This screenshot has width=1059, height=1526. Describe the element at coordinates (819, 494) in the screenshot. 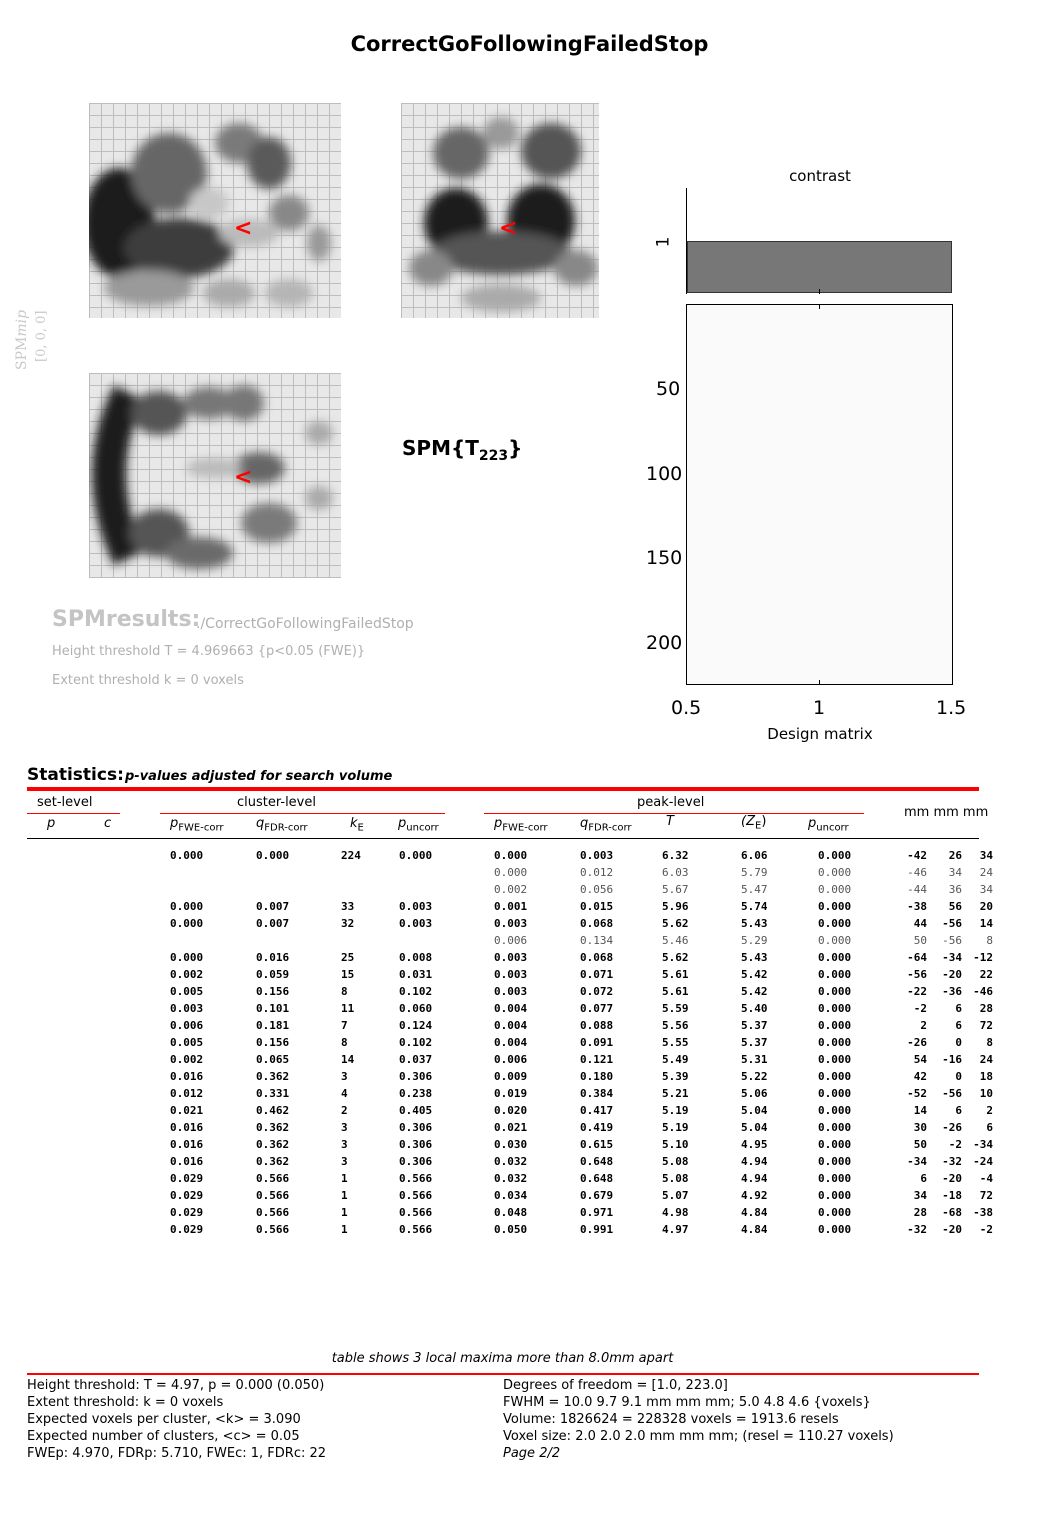

I see `design-matrix` at that location.